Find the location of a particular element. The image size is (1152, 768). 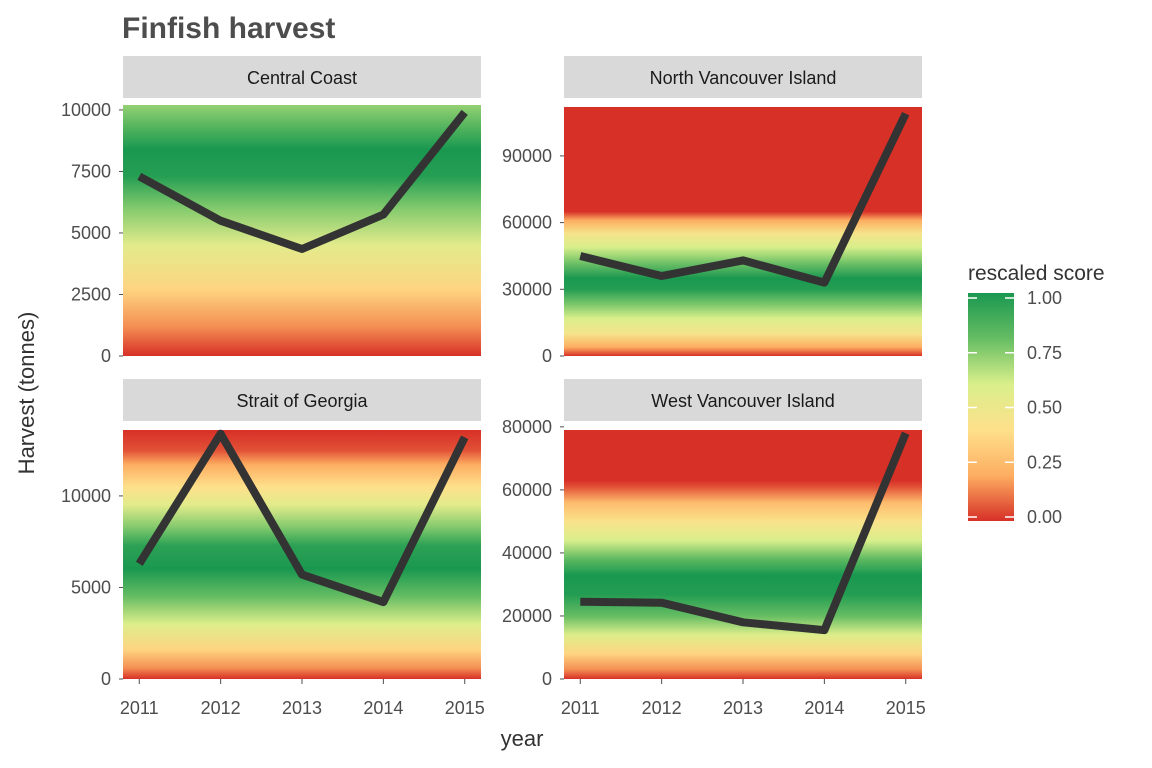

y-tick-label: 80000 is located at coordinates (527, 427).